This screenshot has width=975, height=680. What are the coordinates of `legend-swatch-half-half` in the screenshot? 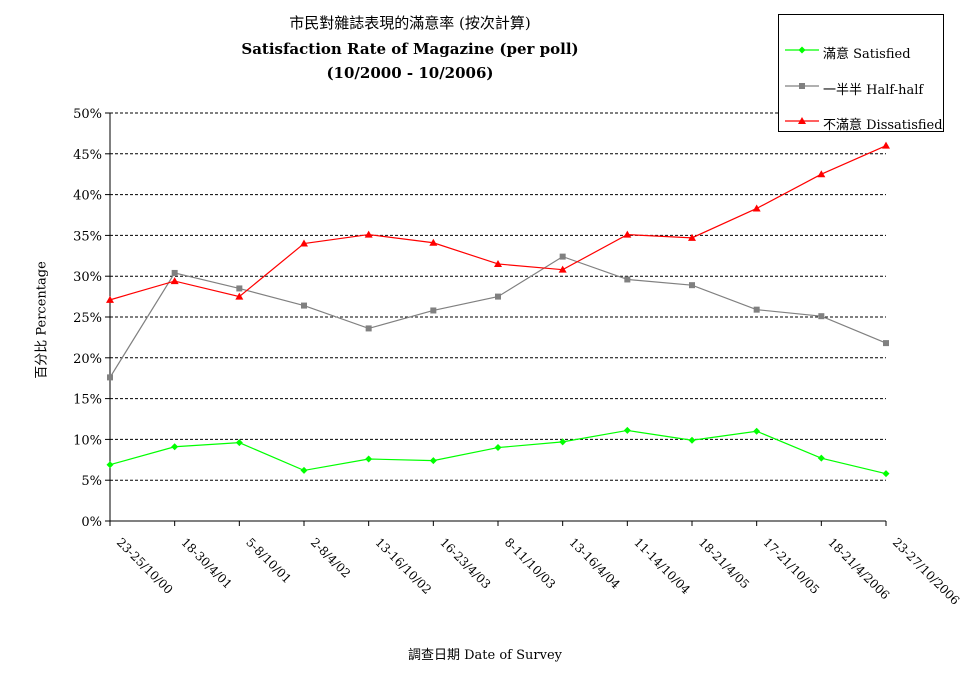 It's located at (802, 86).